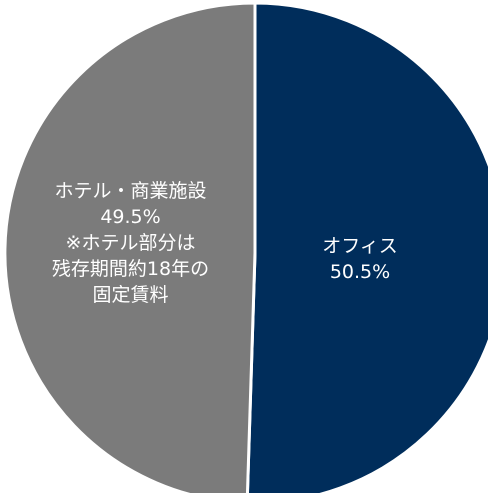  I want to click on slice-label-hotel-commercial: ホテル・商業施設 49.5% ※ホテル部分は 残存期間約18年の 固定賃料, so click(130, 243).